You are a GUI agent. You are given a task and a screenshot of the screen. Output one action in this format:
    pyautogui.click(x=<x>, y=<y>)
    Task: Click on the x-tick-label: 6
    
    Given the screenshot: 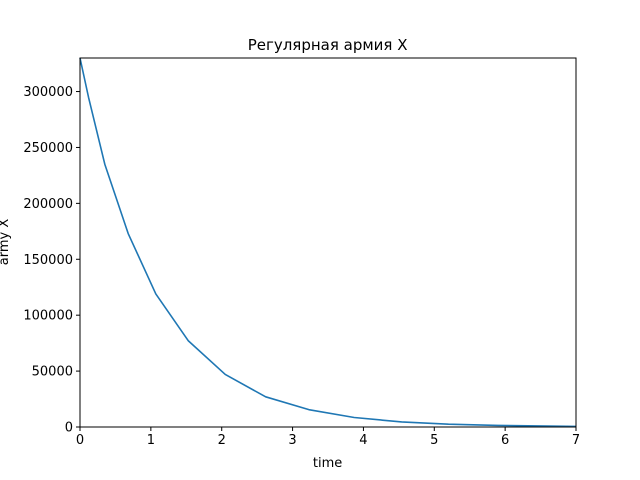 What is the action you would take?
    pyautogui.click(x=505, y=440)
    